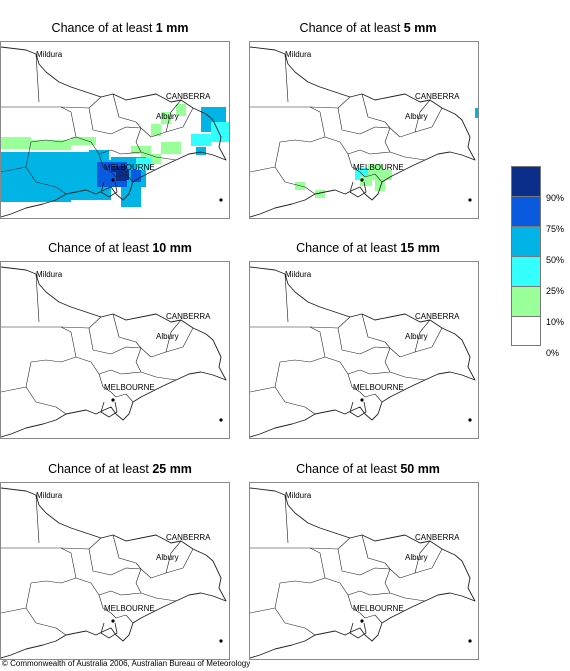  I want to click on map-15mm: Mildura CANBERRA Albury MELBOURNE, so click(364, 350).